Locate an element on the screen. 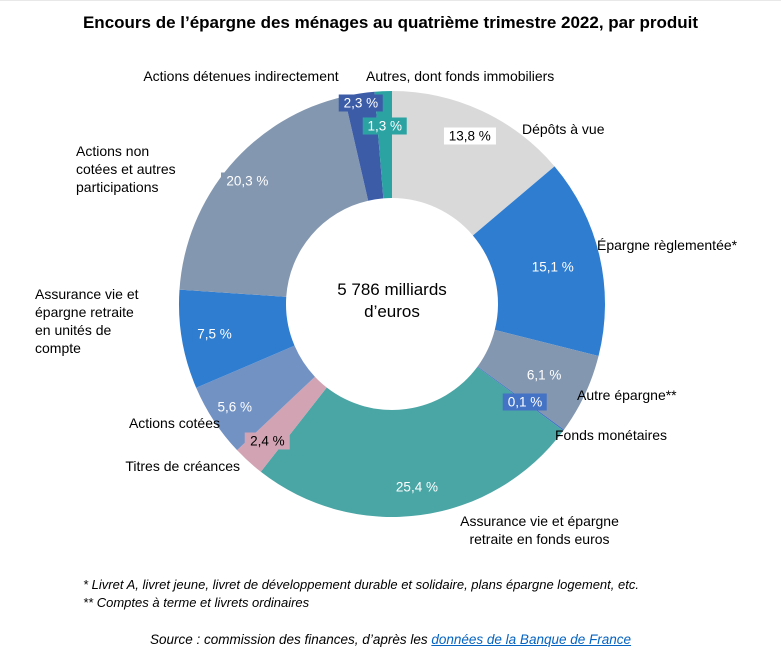 This screenshot has width=781, height=664. percent-label: 7,5 % is located at coordinates (214, 334).